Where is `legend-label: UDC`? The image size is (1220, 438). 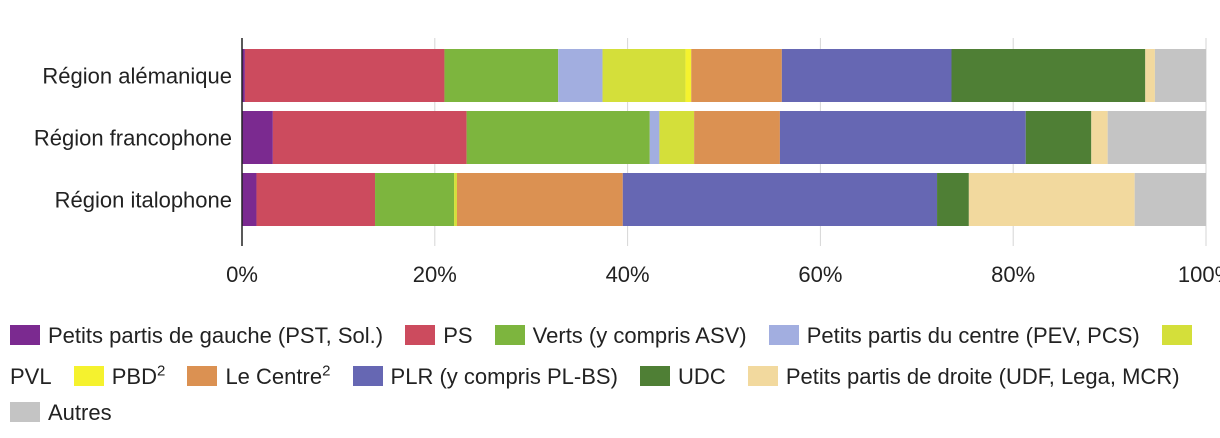 legend-label: UDC is located at coordinates (702, 377).